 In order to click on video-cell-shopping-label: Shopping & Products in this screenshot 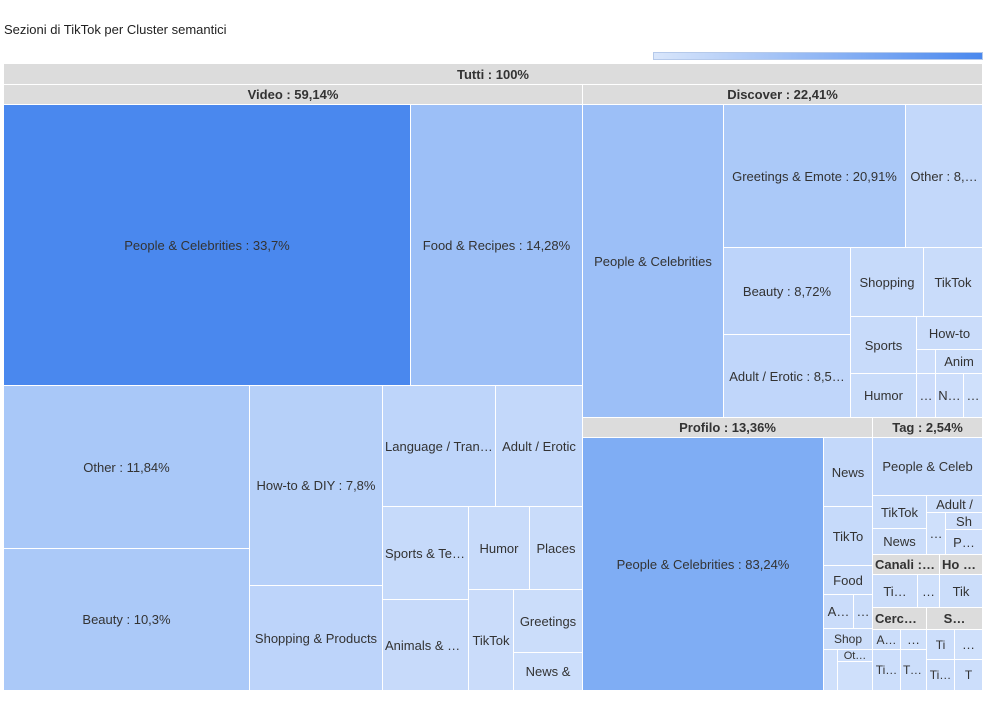, I will do `click(316, 638)`.